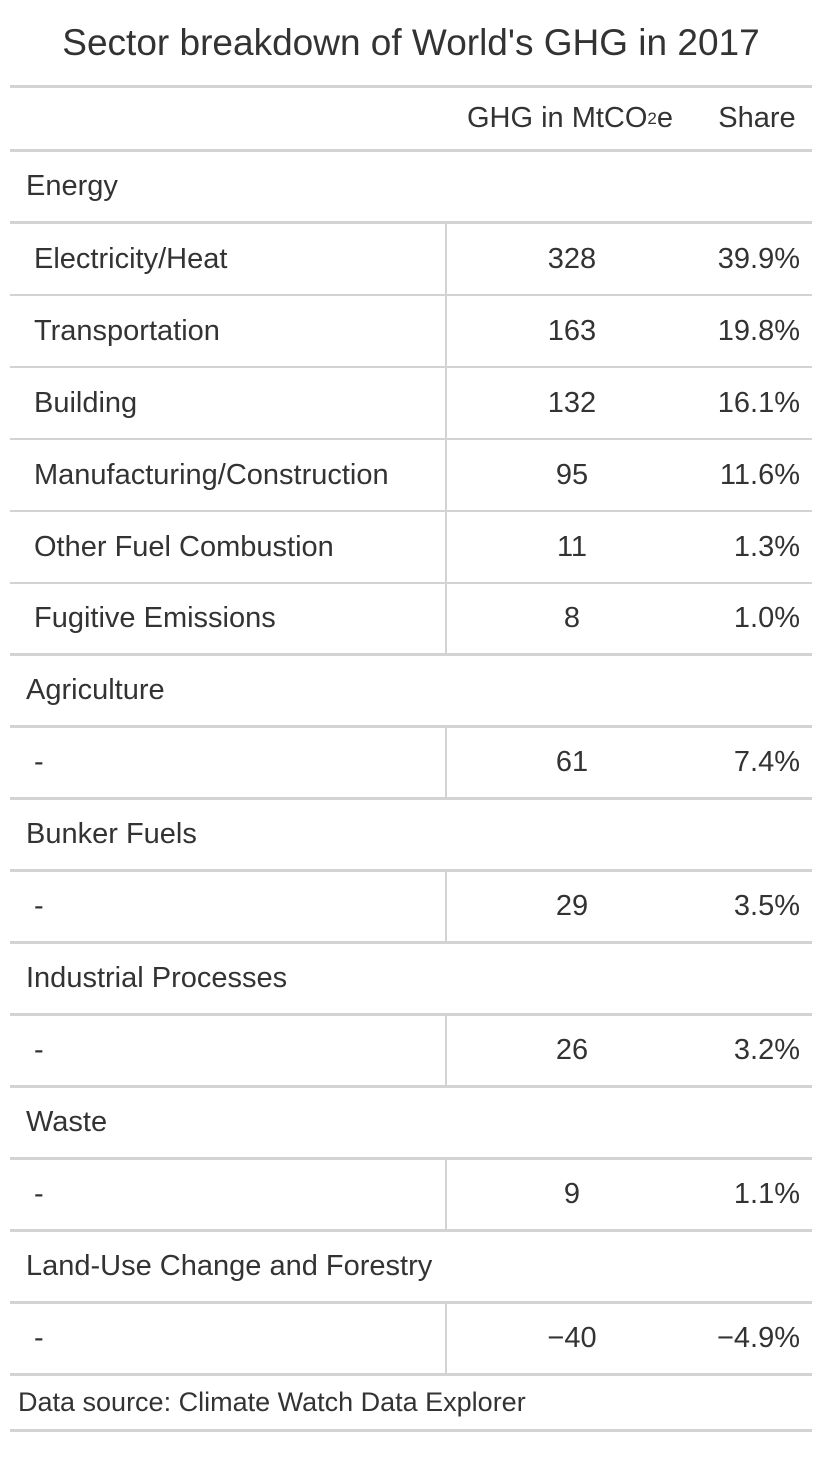 The image size is (822, 1467). What do you see at coordinates (572, 1194) in the screenshot?
I see `row-ghg-value: 9` at bounding box center [572, 1194].